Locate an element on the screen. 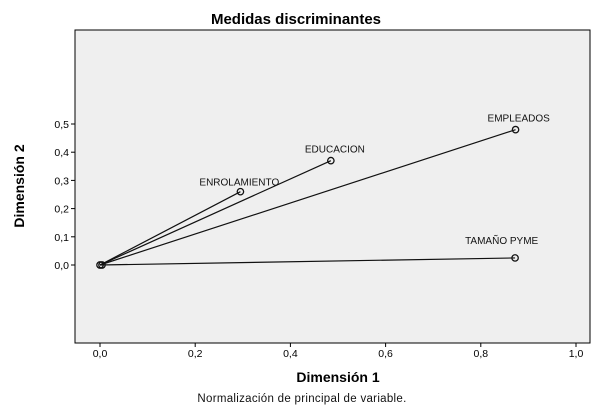 The image size is (593, 406). point-educacion is located at coordinates (331, 160).